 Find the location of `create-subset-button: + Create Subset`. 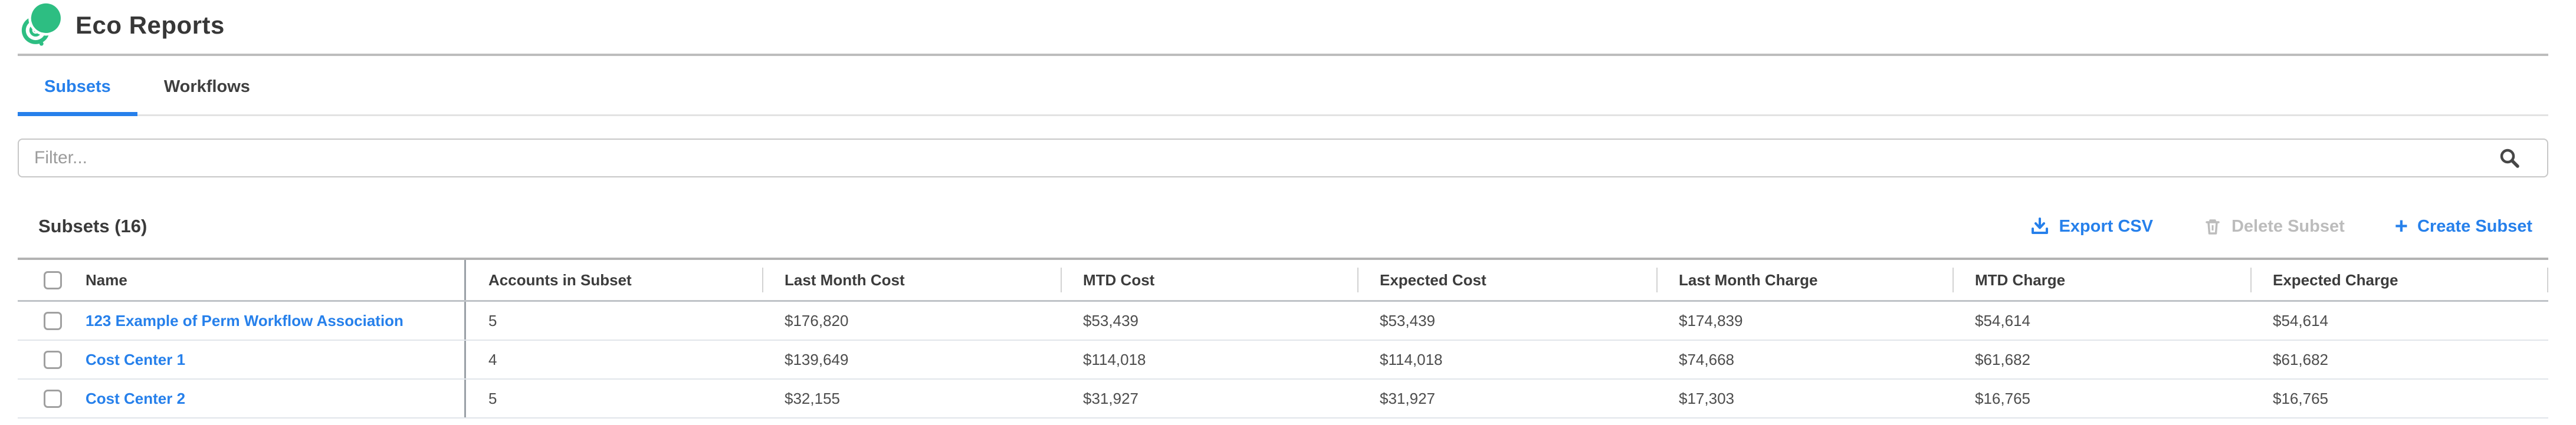

create-subset-button: + Create Subset is located at coordinates (2463, 226).